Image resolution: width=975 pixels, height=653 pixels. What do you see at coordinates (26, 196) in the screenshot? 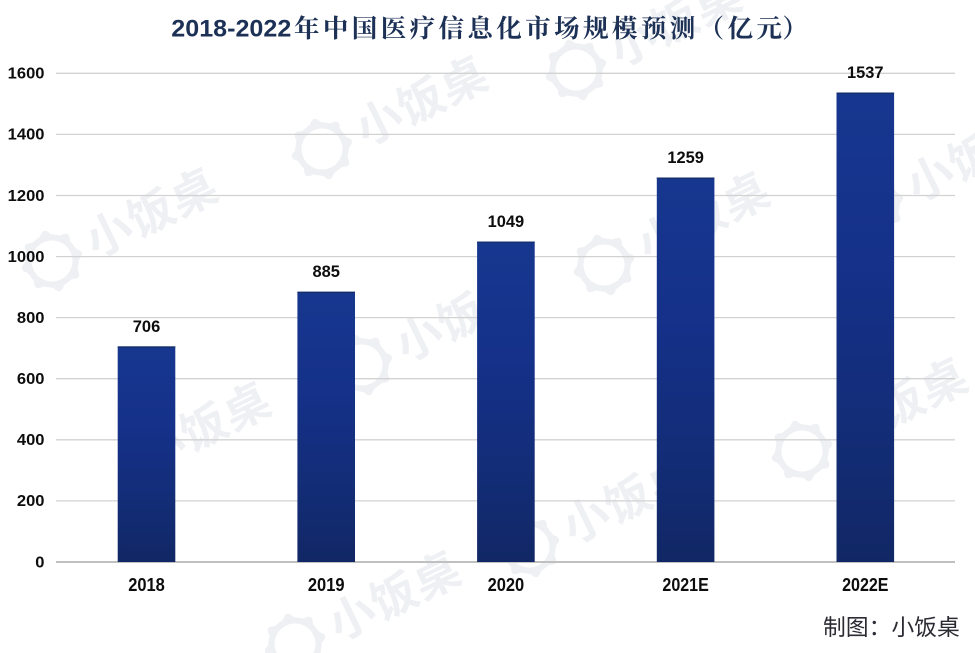
I see `svg-text: 1200` at bounding box center [26, 196].